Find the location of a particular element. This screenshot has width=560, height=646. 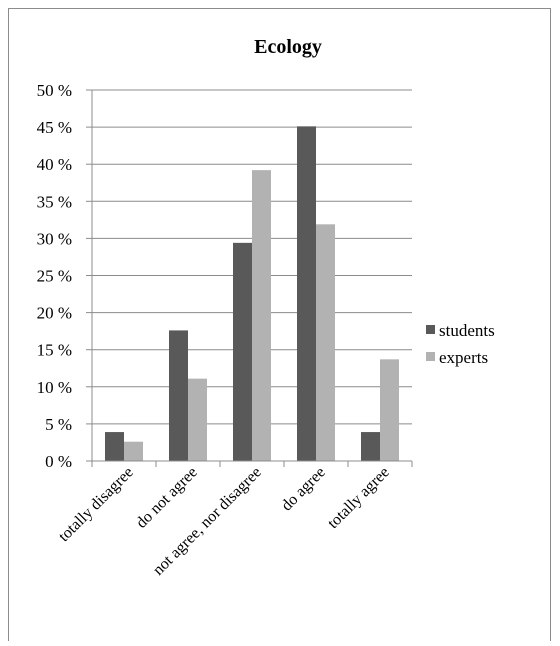

chart-title: Ecology is located at coordinates (288, 47).